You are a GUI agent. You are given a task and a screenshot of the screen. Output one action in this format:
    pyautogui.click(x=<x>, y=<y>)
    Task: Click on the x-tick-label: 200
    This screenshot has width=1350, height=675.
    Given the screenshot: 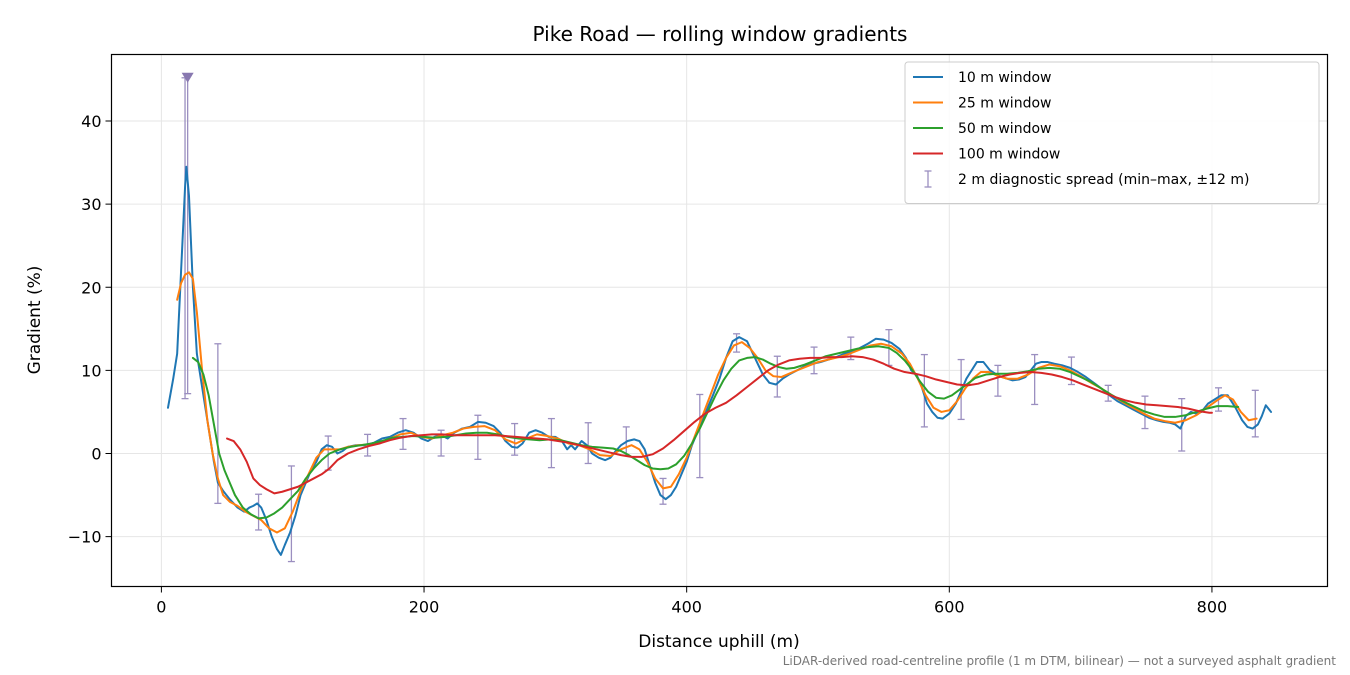 What is the action you would take?
    pyautogui.click(x=424, y=607)
    